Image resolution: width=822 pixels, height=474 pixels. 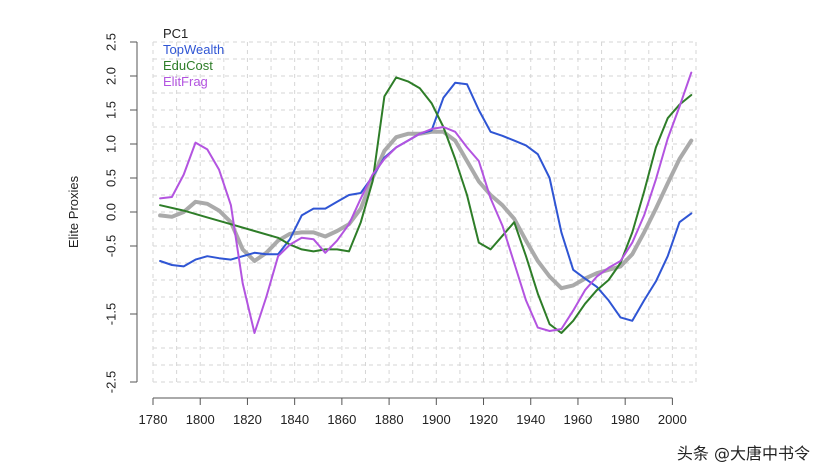 What do you see at coordinates (110, 382) in the screenshot?
I see `y-tick-label: -2.5` at bounding box center [110, 382].